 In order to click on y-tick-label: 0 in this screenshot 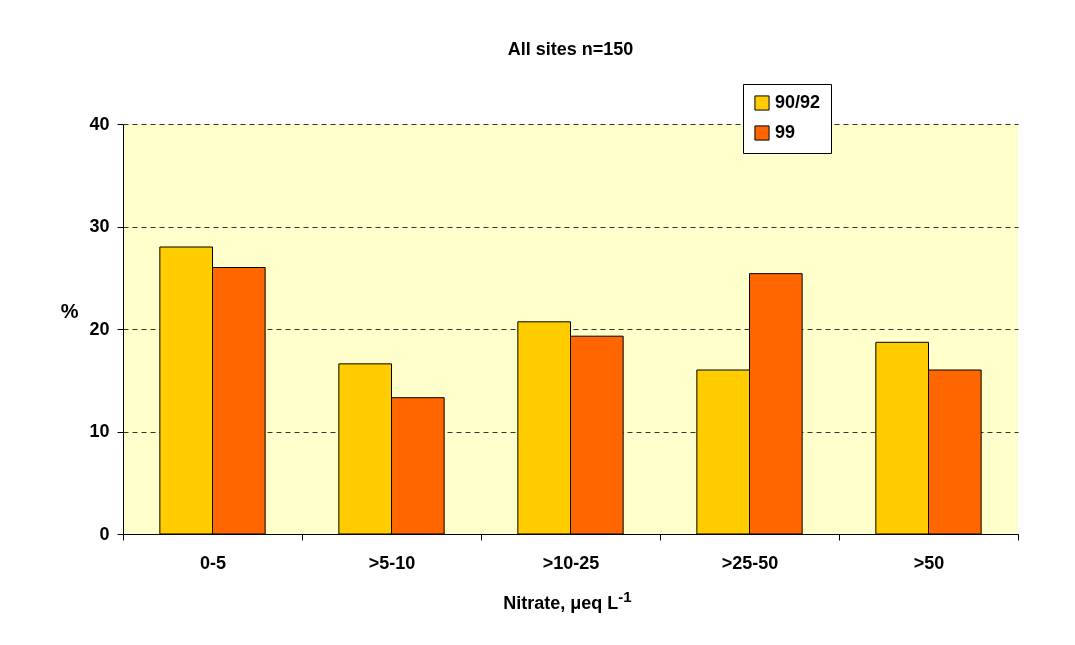, I will do `click(104, 533)`.